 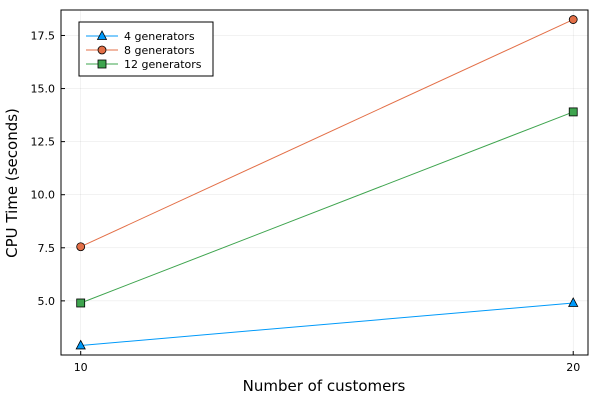 What do you see at coordinates (324, 386) in the screenshot?
I see `x-axis-label: Number of customers` at bounding box center [324, 386].